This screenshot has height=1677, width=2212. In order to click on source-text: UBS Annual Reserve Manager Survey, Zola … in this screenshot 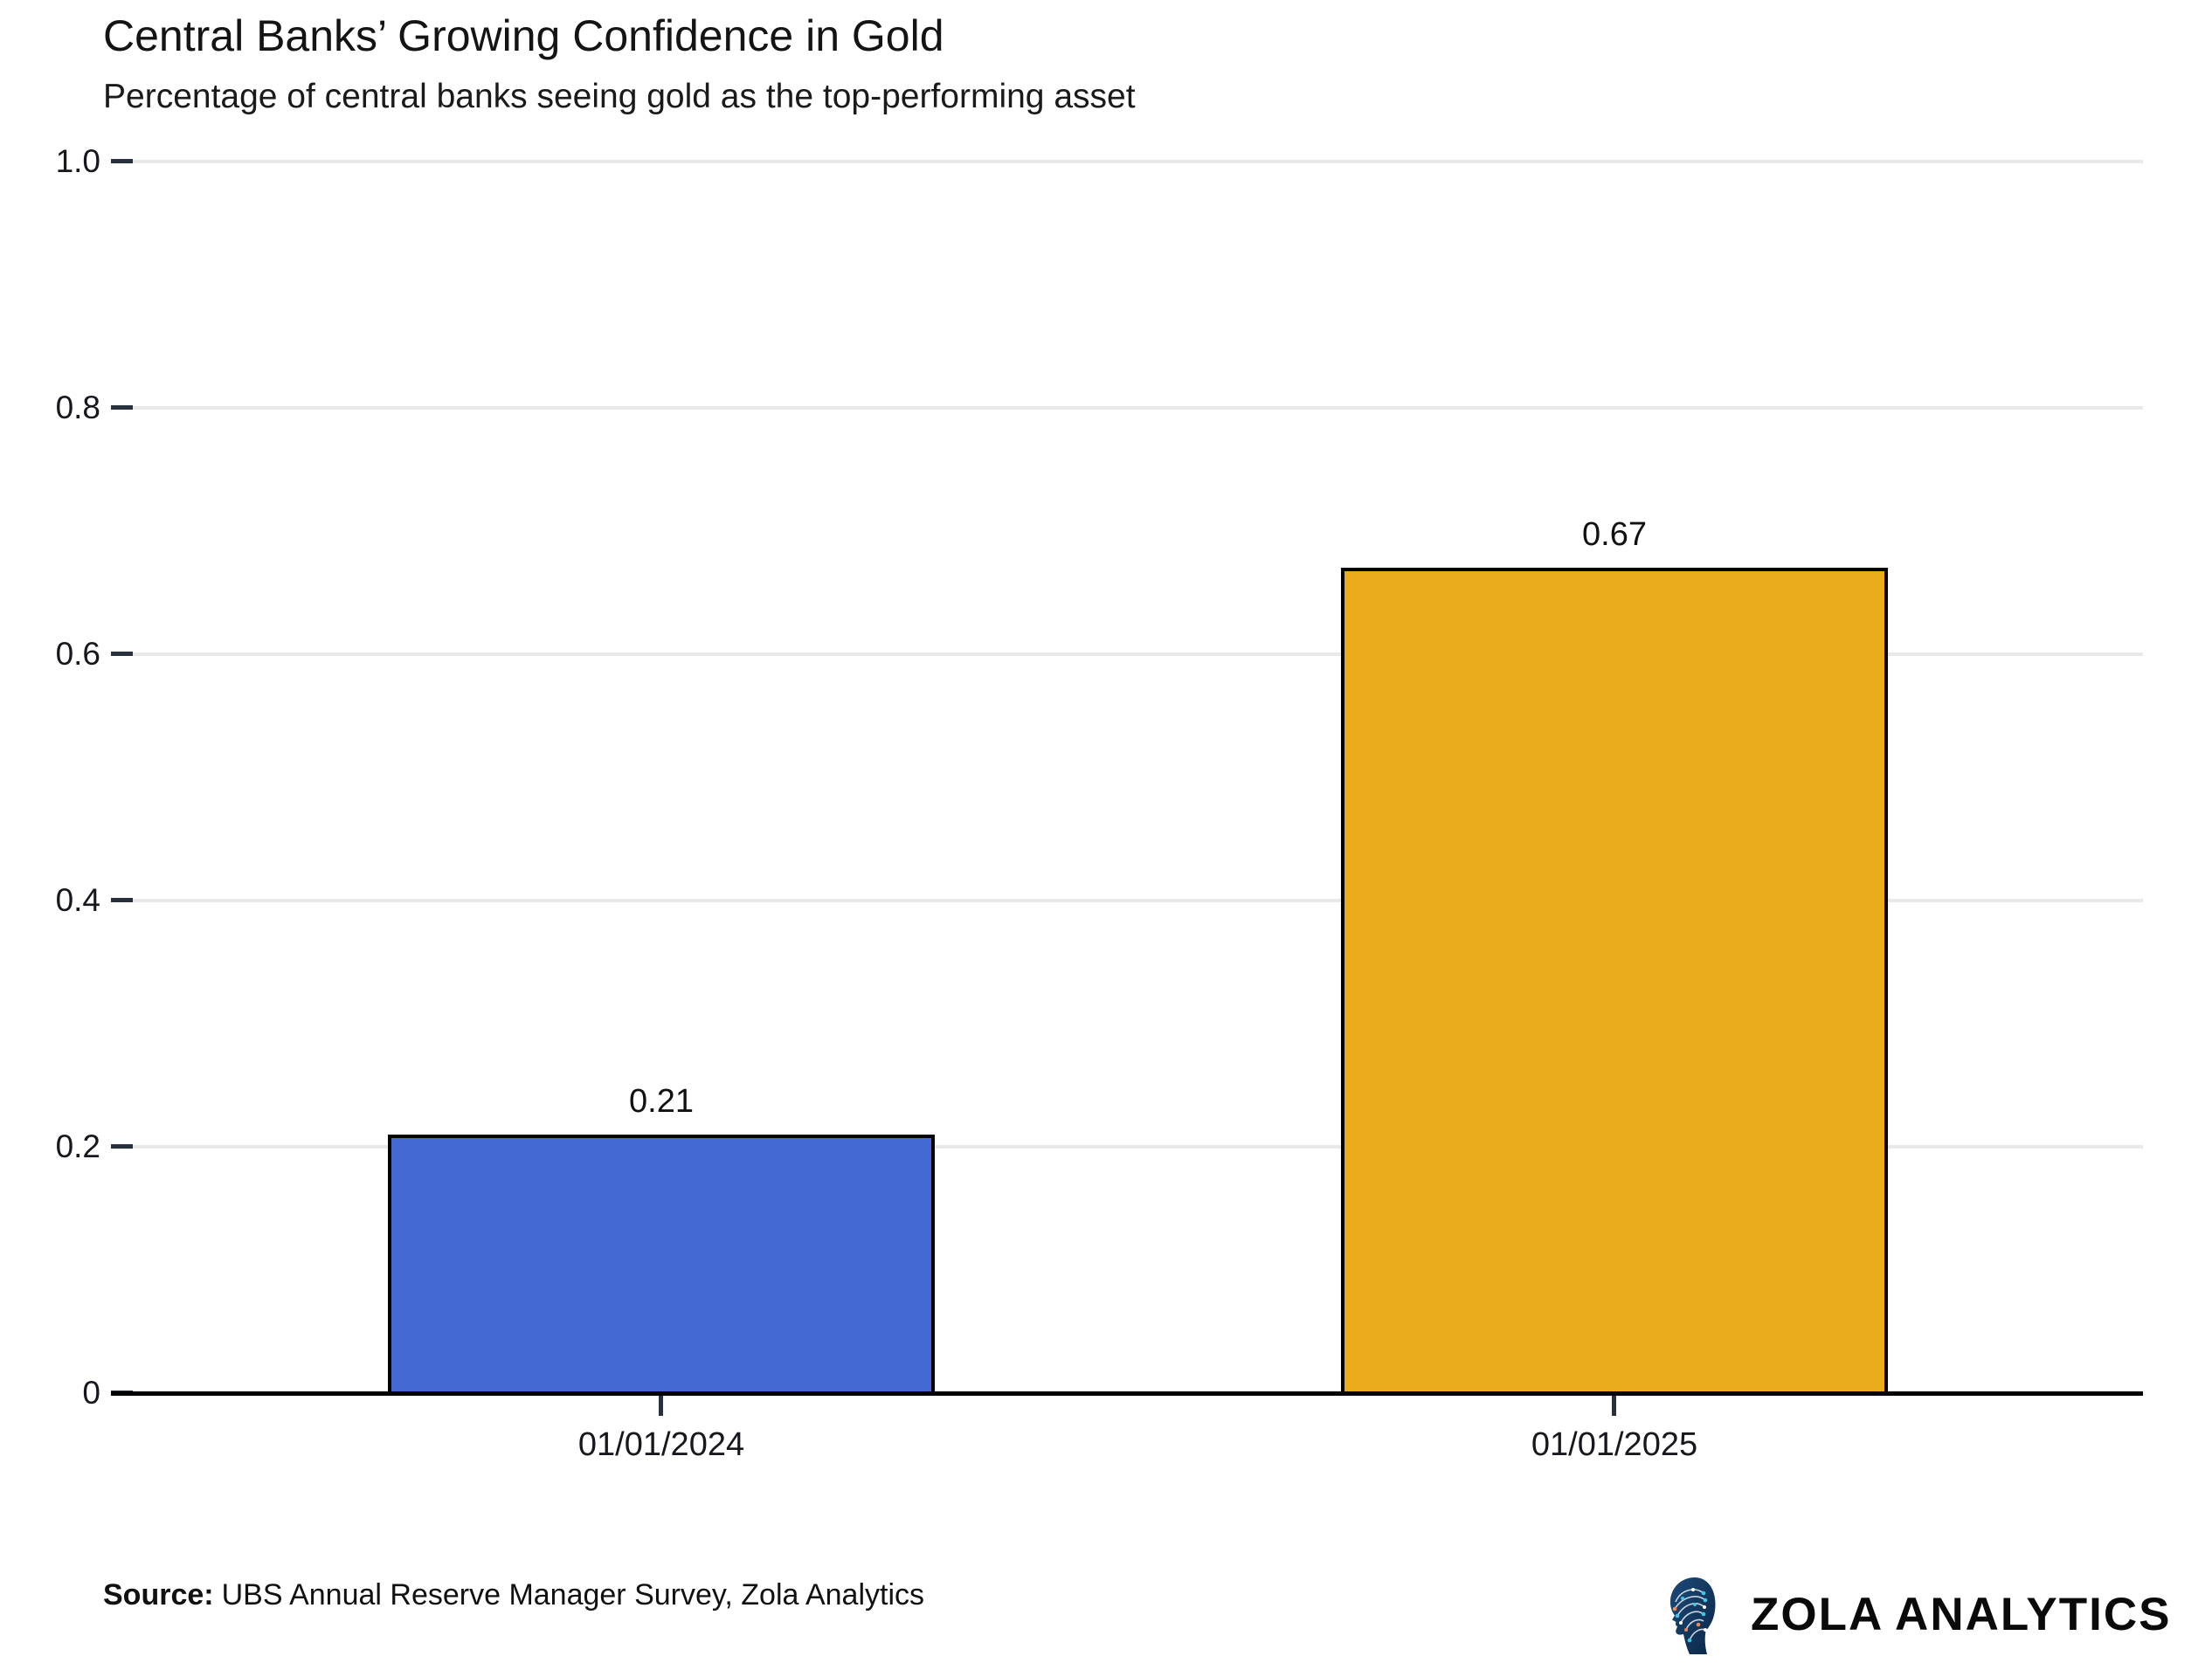, I will do `click(573, 1594)`.